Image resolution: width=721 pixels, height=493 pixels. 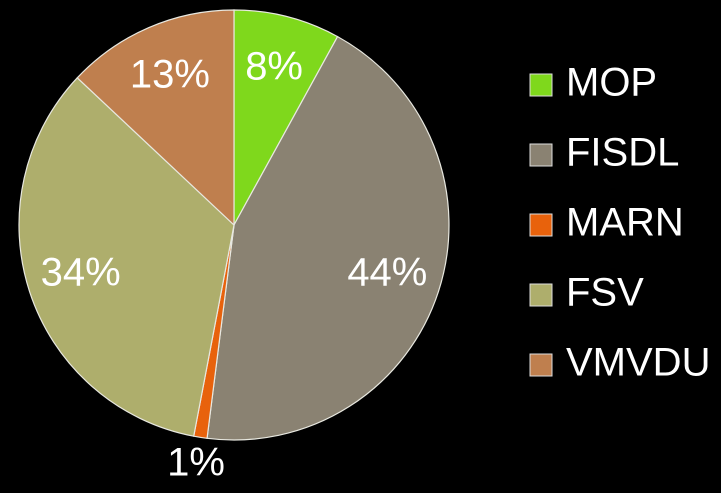 What do you see at coordinates (81, 272) in the screenshot?
I see `data-label: 34%` at bounding box center [81, 272].